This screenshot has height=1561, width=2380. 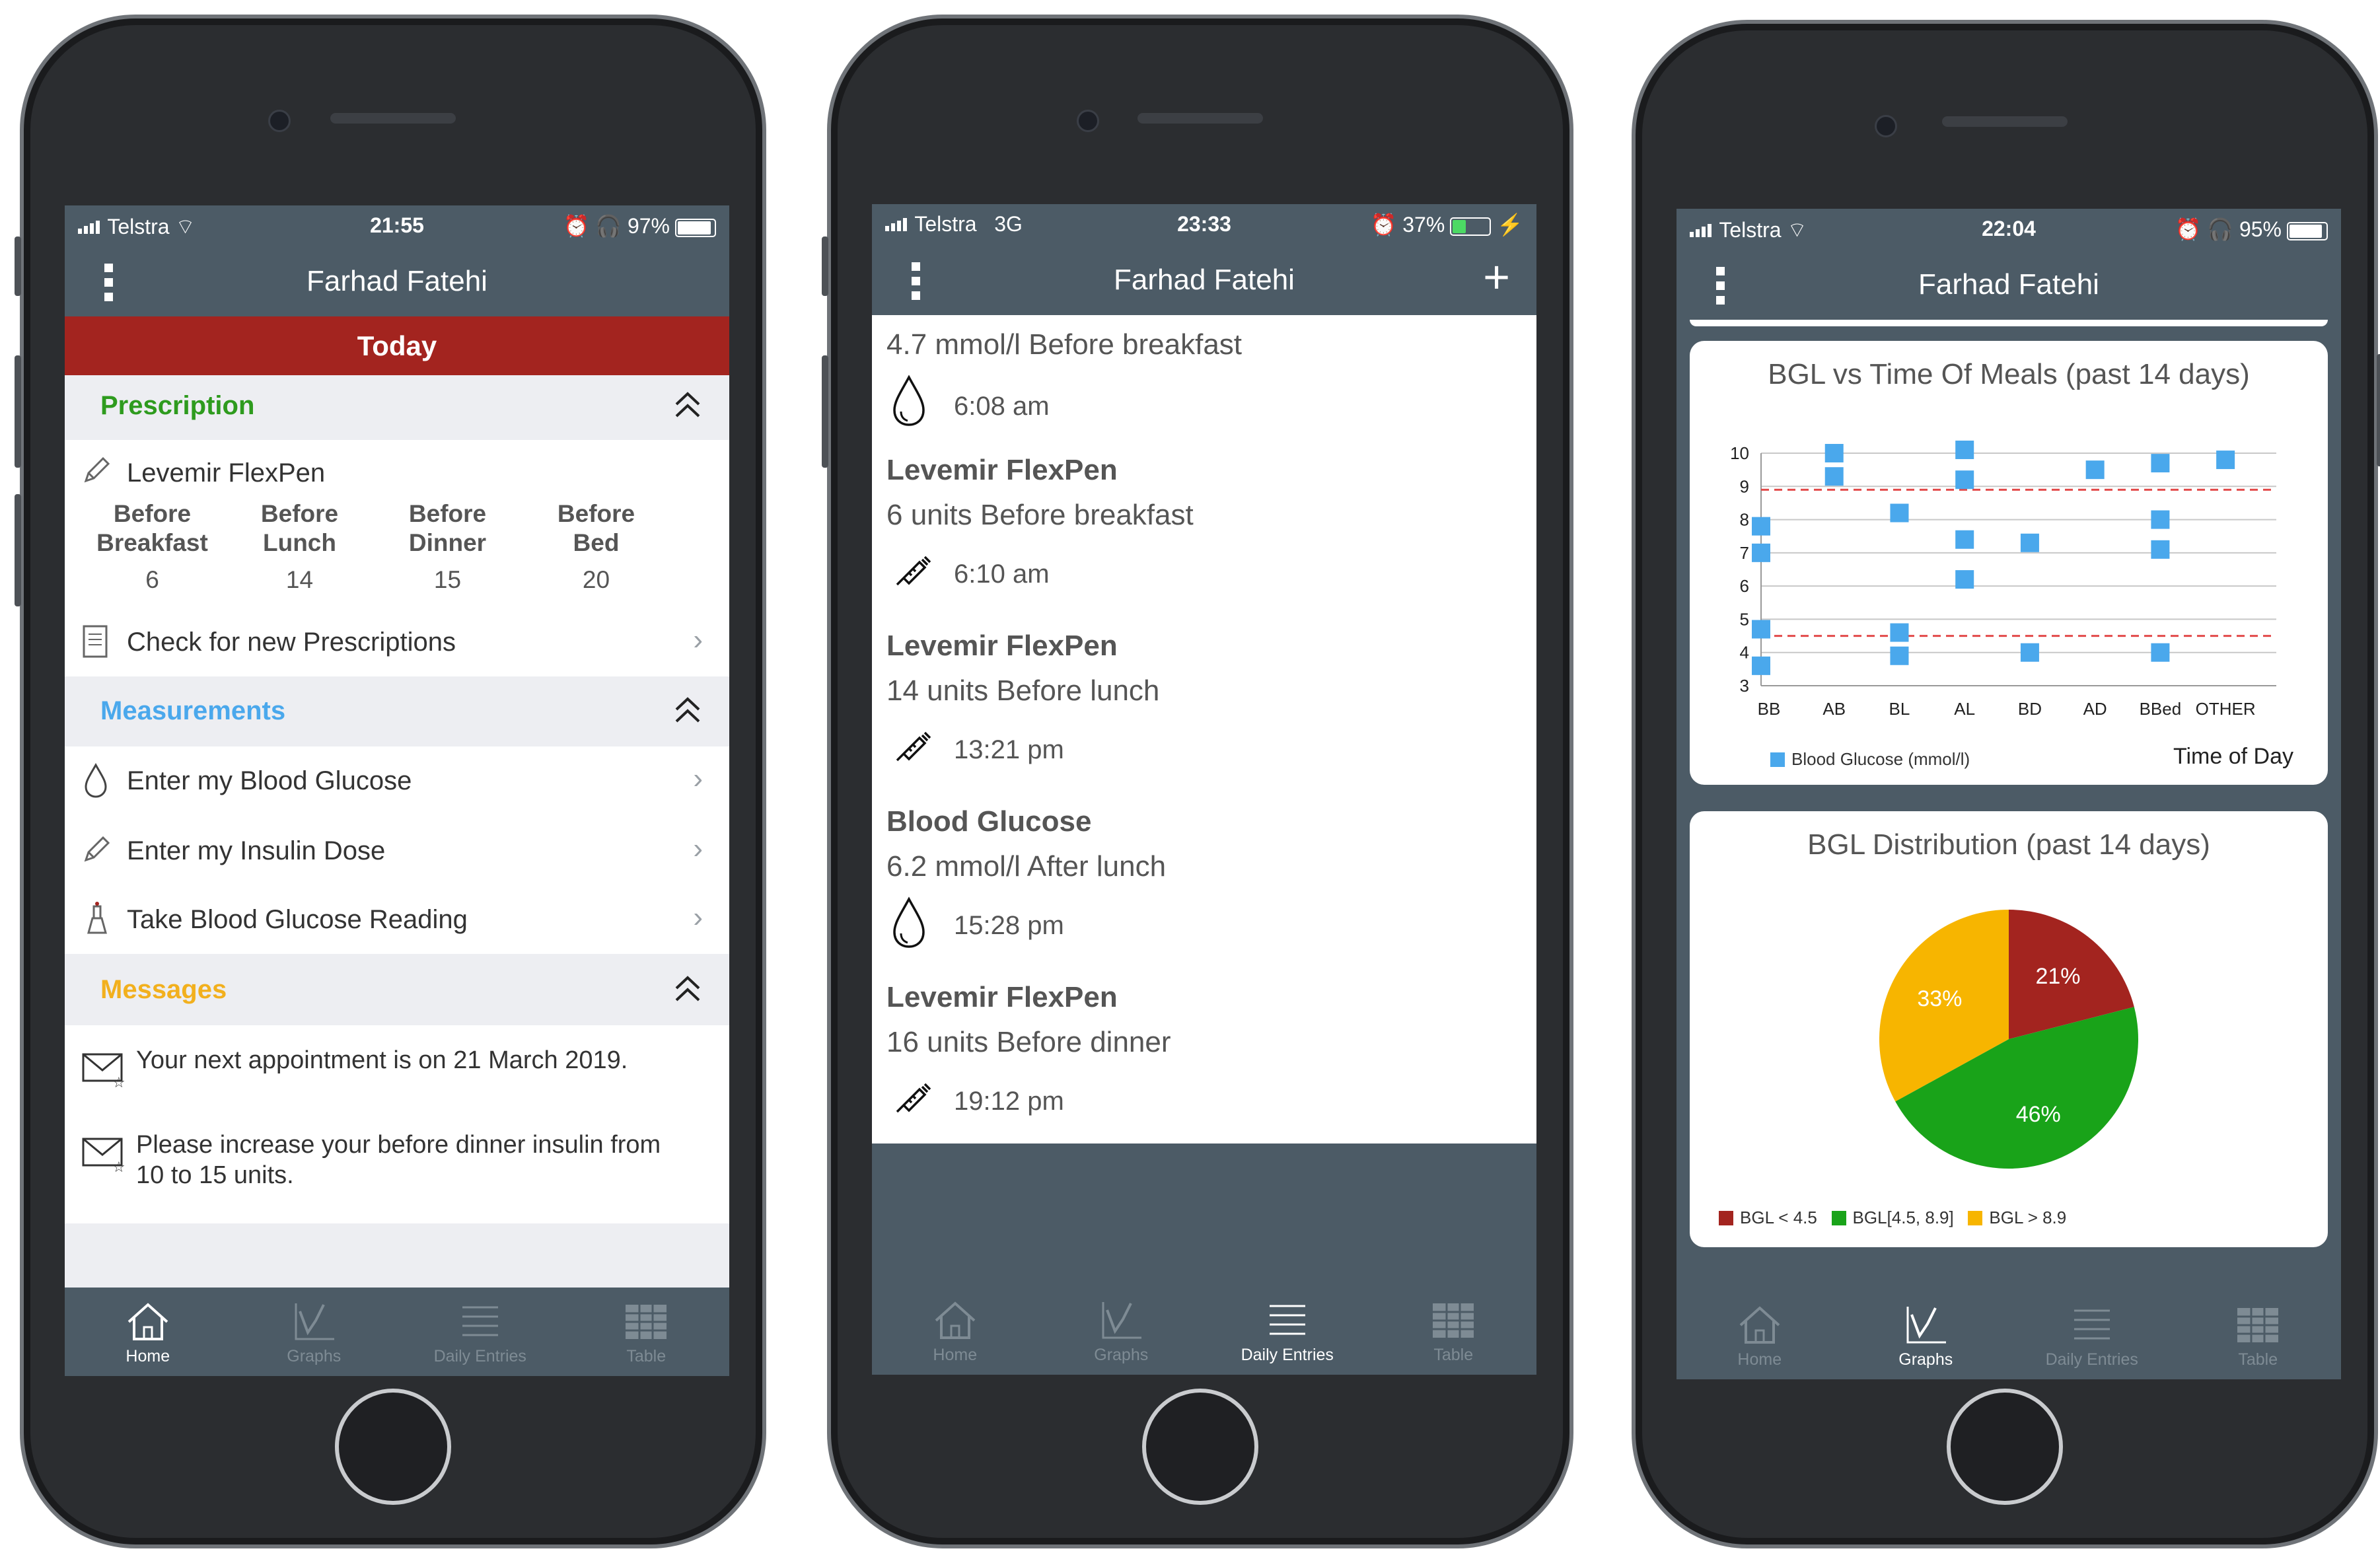 What do you see at coordinates (1002, 574) in the screenshot?
I see `entry-time: 6:10 am` at bounding box center [1002, 574].